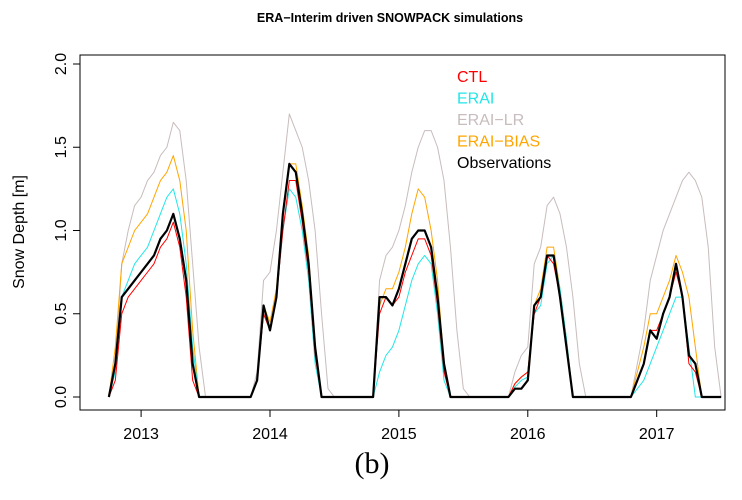  I want to click on y-tick-label: 1.5, so click(61, 147).